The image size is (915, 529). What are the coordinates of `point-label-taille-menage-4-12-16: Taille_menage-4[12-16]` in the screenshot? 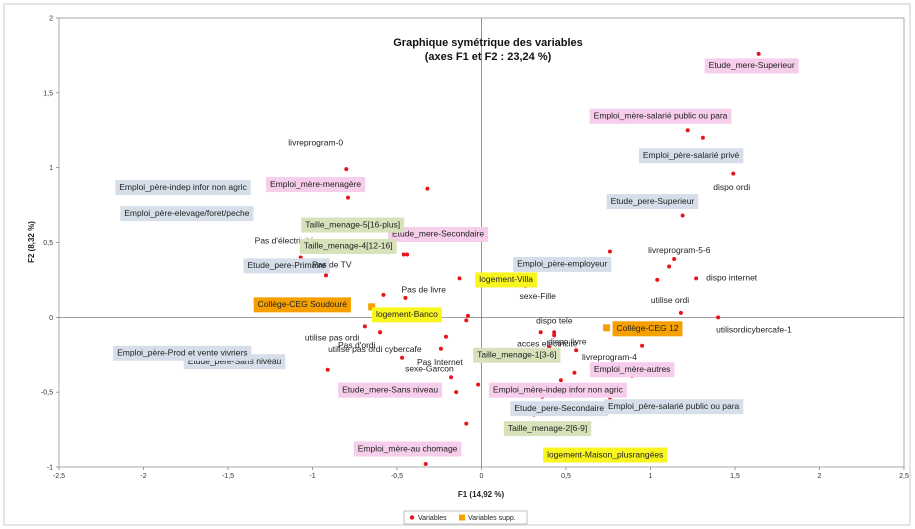 It's located at (348, 246).